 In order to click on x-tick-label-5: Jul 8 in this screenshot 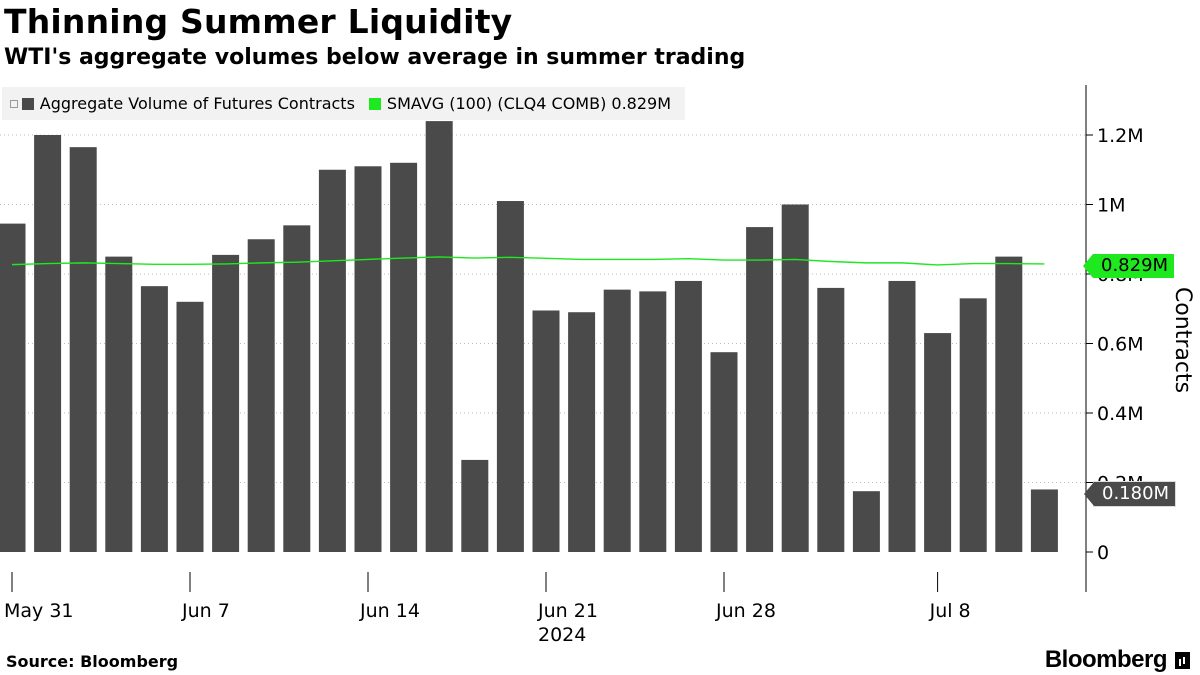, I will do `click(950, 611)`.